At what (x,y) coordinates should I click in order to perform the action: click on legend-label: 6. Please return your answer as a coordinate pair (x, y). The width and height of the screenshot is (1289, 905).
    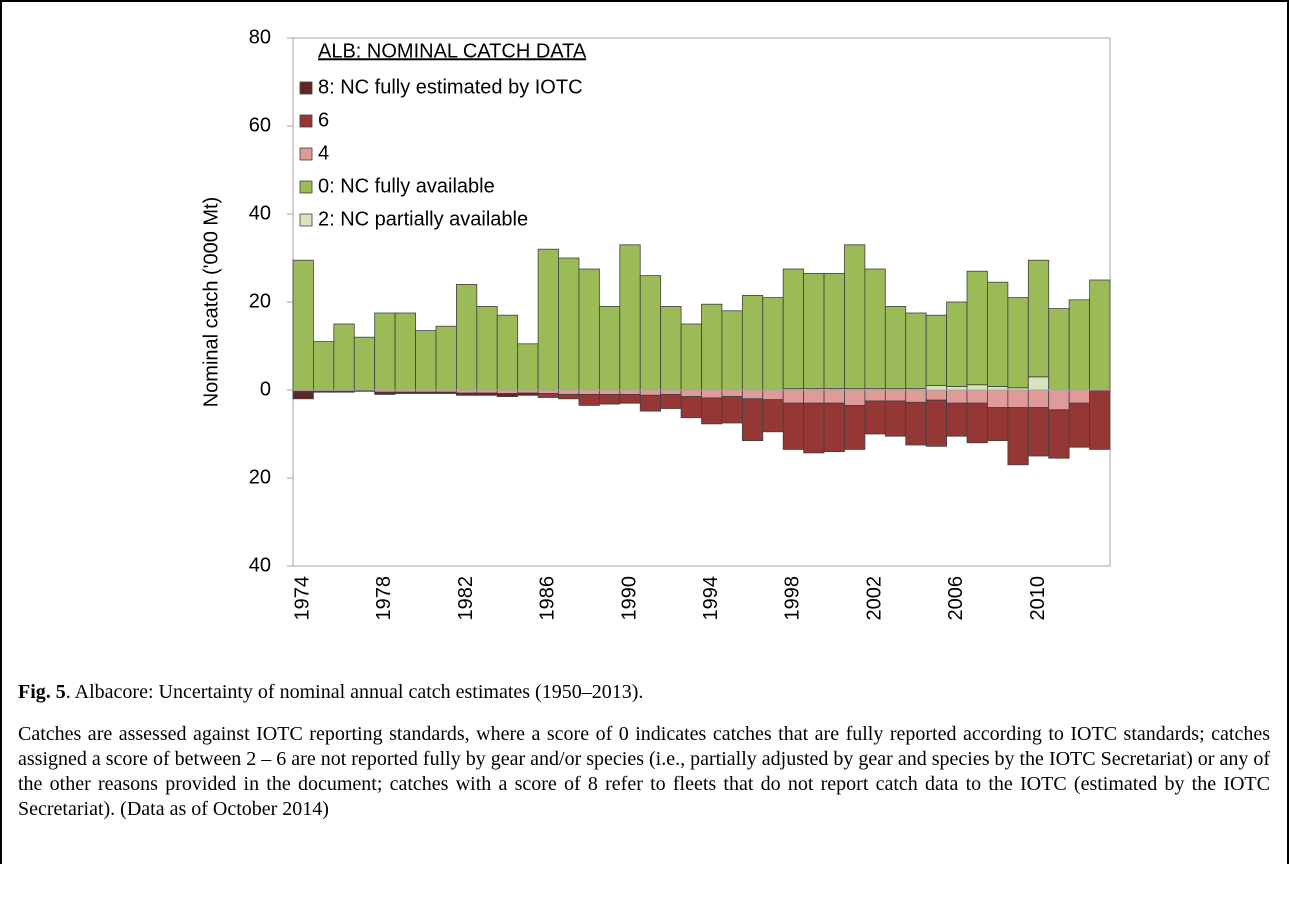
    Looking at the image, I should click on (323, 120).